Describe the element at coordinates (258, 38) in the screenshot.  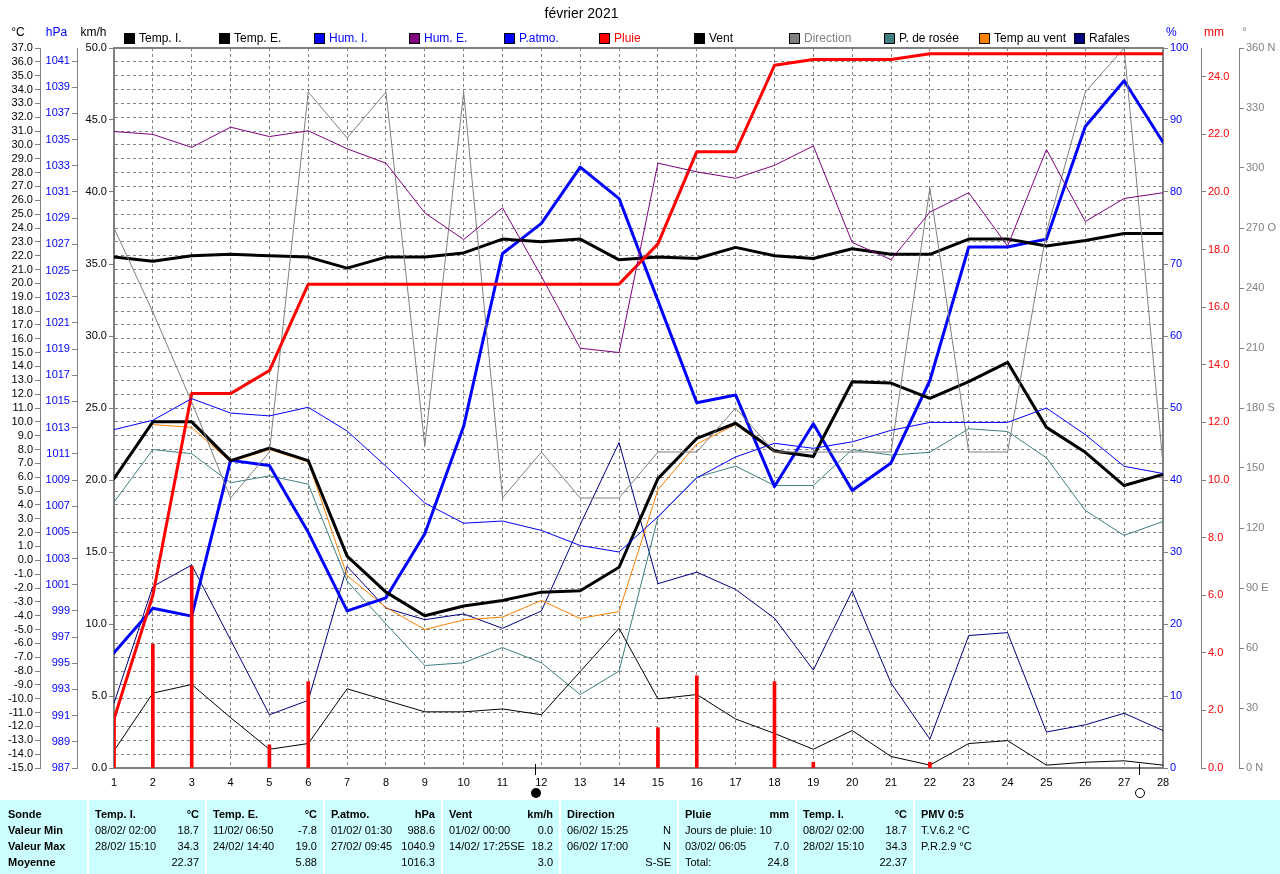
I see `legend-label: Temp. E.` at that location.